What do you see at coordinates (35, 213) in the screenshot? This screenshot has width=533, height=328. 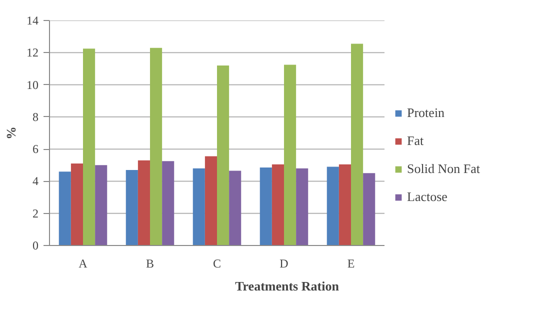 I see `y-tick-label: 2` at bounding box center [35, 213].